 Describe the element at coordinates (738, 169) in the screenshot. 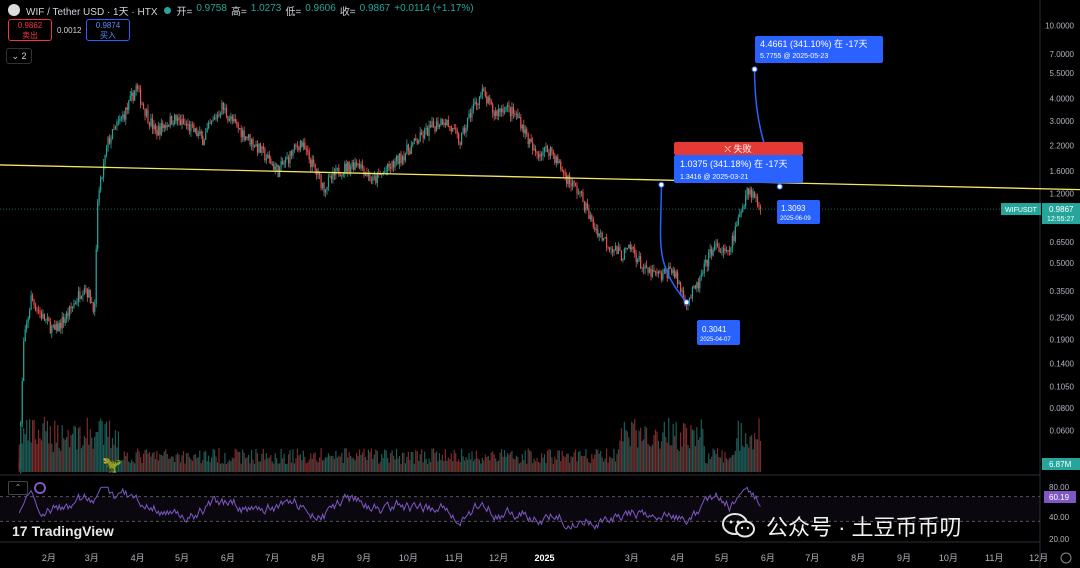

I see `projection-1-box` at that location.